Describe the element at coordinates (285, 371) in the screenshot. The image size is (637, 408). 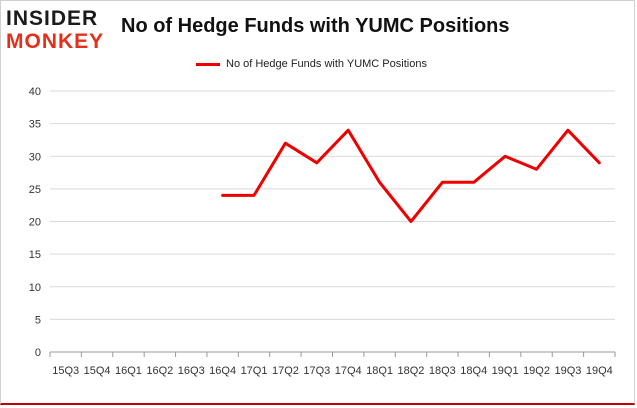
I see `x-tick-label: 17Q2` at that location.